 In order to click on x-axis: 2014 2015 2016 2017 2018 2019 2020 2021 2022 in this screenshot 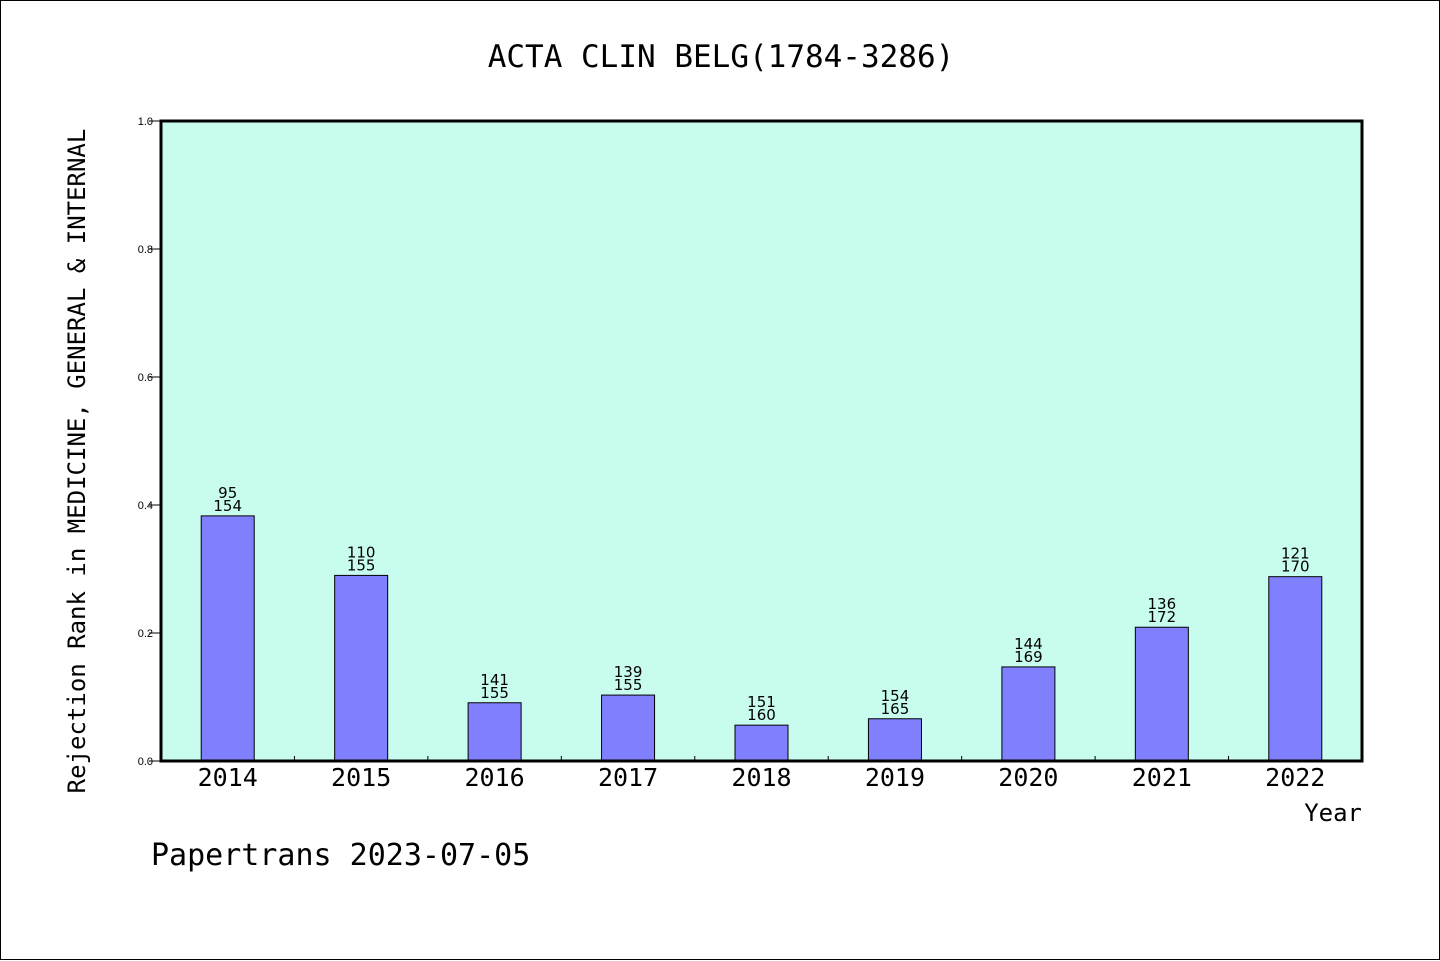, I will do `click(761, 774)`.